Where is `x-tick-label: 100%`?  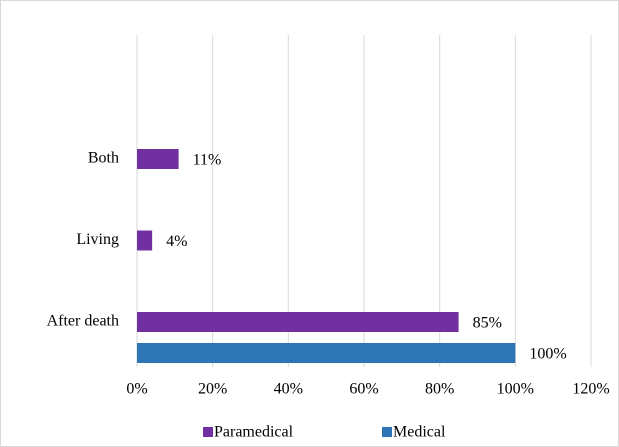
x-tick-label: 100% is located at coordinates (515, 389).